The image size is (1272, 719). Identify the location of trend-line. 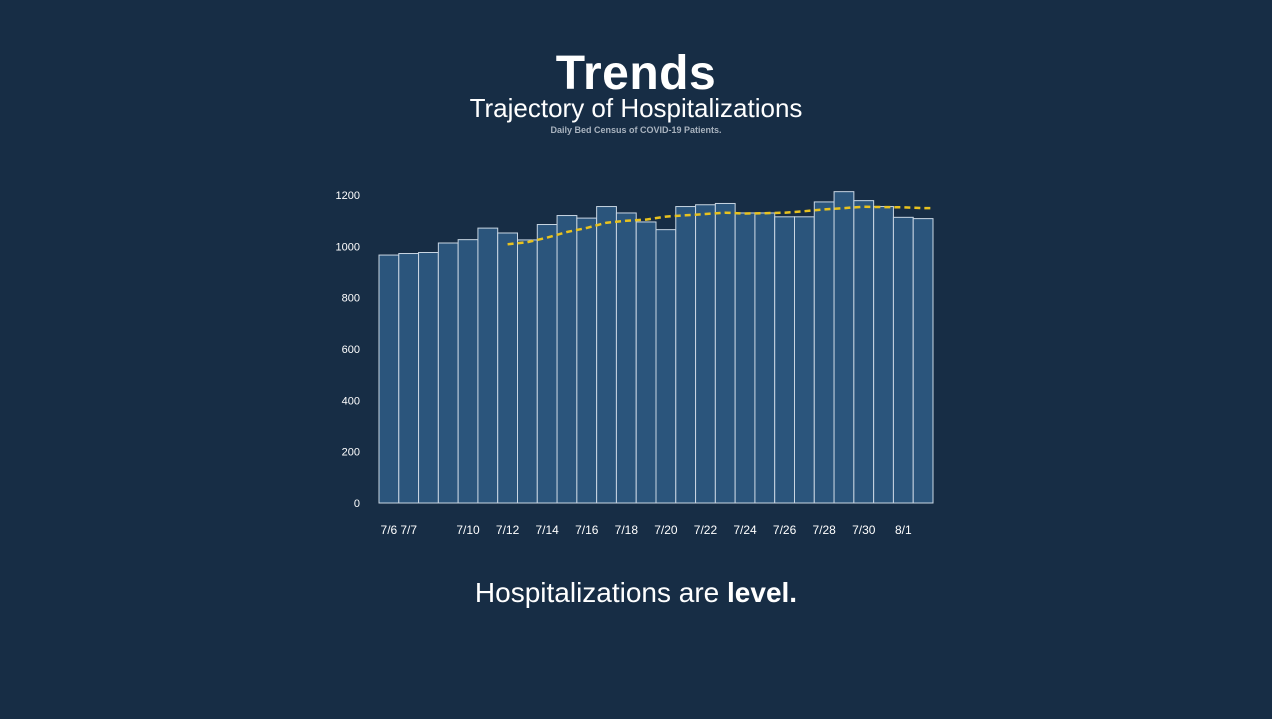
(720, 225).